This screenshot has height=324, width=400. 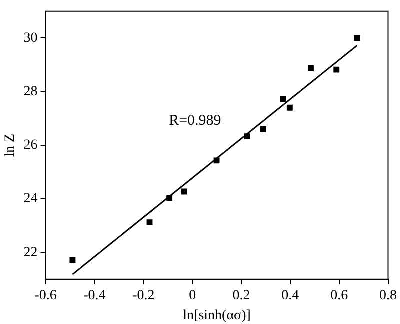 What do you see at coordinates (339, 296) in the screenshot?
I see `x-tick-label: 0.6` at bounding box center [339, 296].